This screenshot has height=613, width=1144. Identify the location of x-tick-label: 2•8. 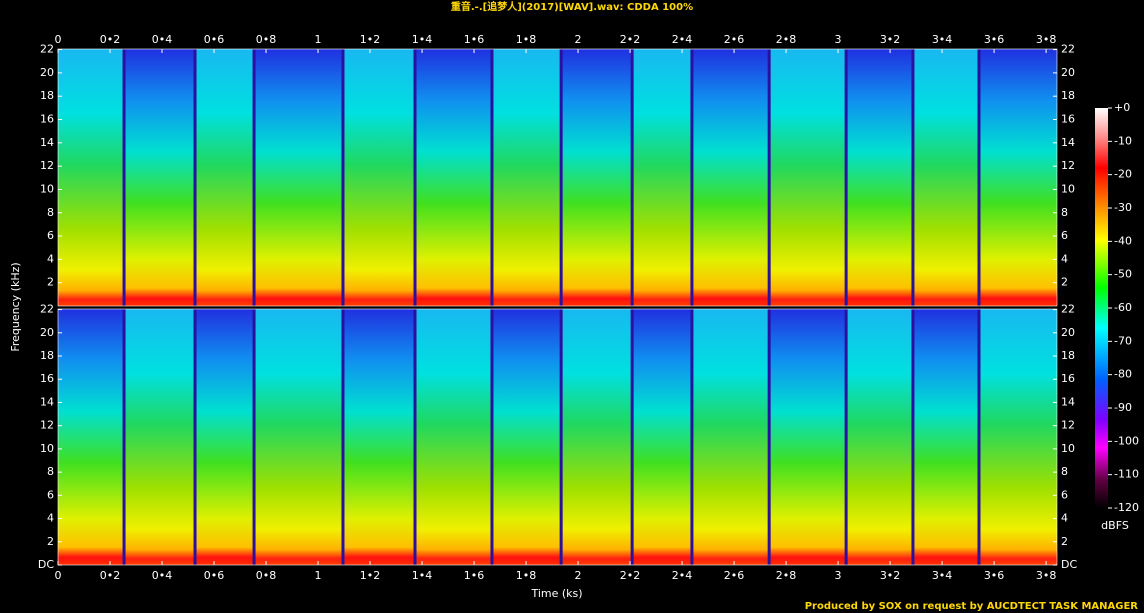
(786, 575).